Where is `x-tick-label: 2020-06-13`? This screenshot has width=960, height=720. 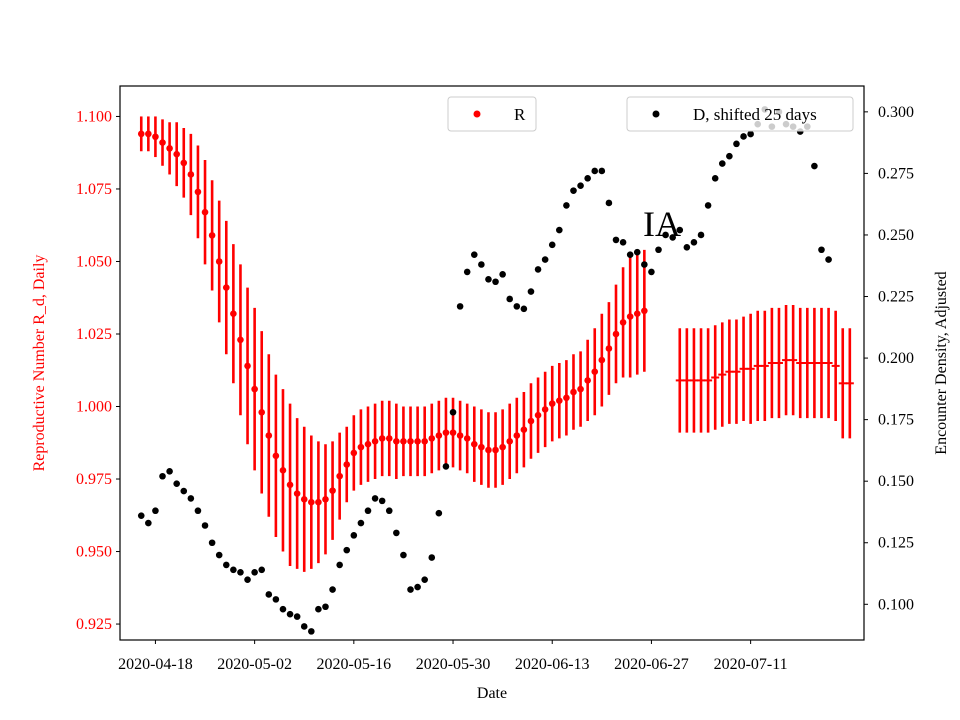 x-tick-label: 2020-06-13 is located at coordinates (552, 664).